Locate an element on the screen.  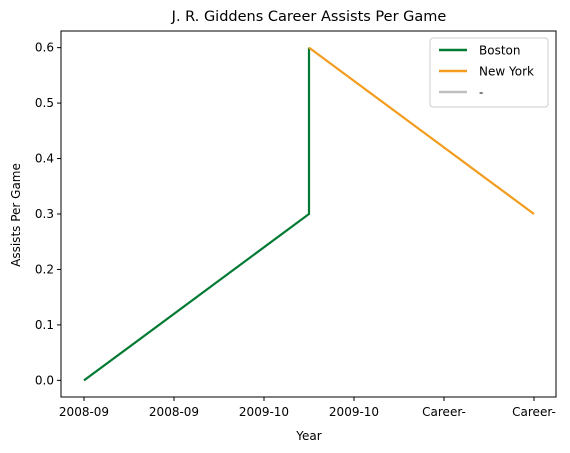
x-tick-label-2: 2009-10 is located at coordinates (264, 412).